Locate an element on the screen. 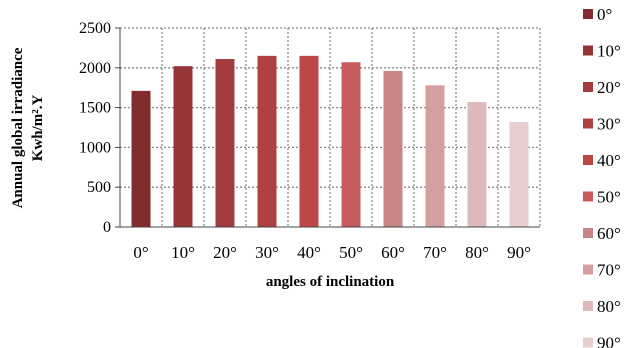 This screenshot has height=348, width=627. legend-label: 50° is located at coordinates (609, 197).